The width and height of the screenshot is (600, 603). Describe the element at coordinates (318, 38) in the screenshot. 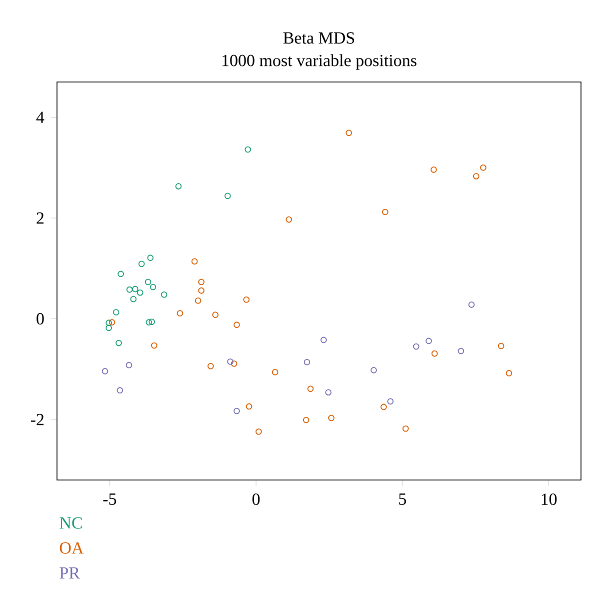

I see `chart-title: Beta MDS` at that location.